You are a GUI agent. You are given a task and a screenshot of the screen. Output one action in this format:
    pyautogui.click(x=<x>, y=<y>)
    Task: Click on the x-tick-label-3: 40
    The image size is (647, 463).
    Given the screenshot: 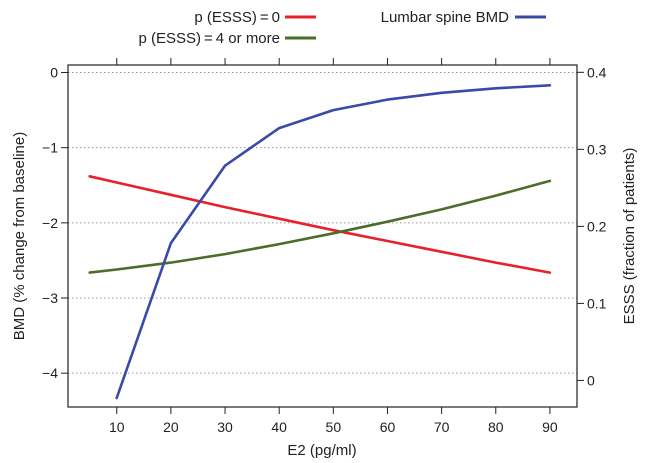 What is the action you would take?
    pyautogui.click(x=279, y=427)
    